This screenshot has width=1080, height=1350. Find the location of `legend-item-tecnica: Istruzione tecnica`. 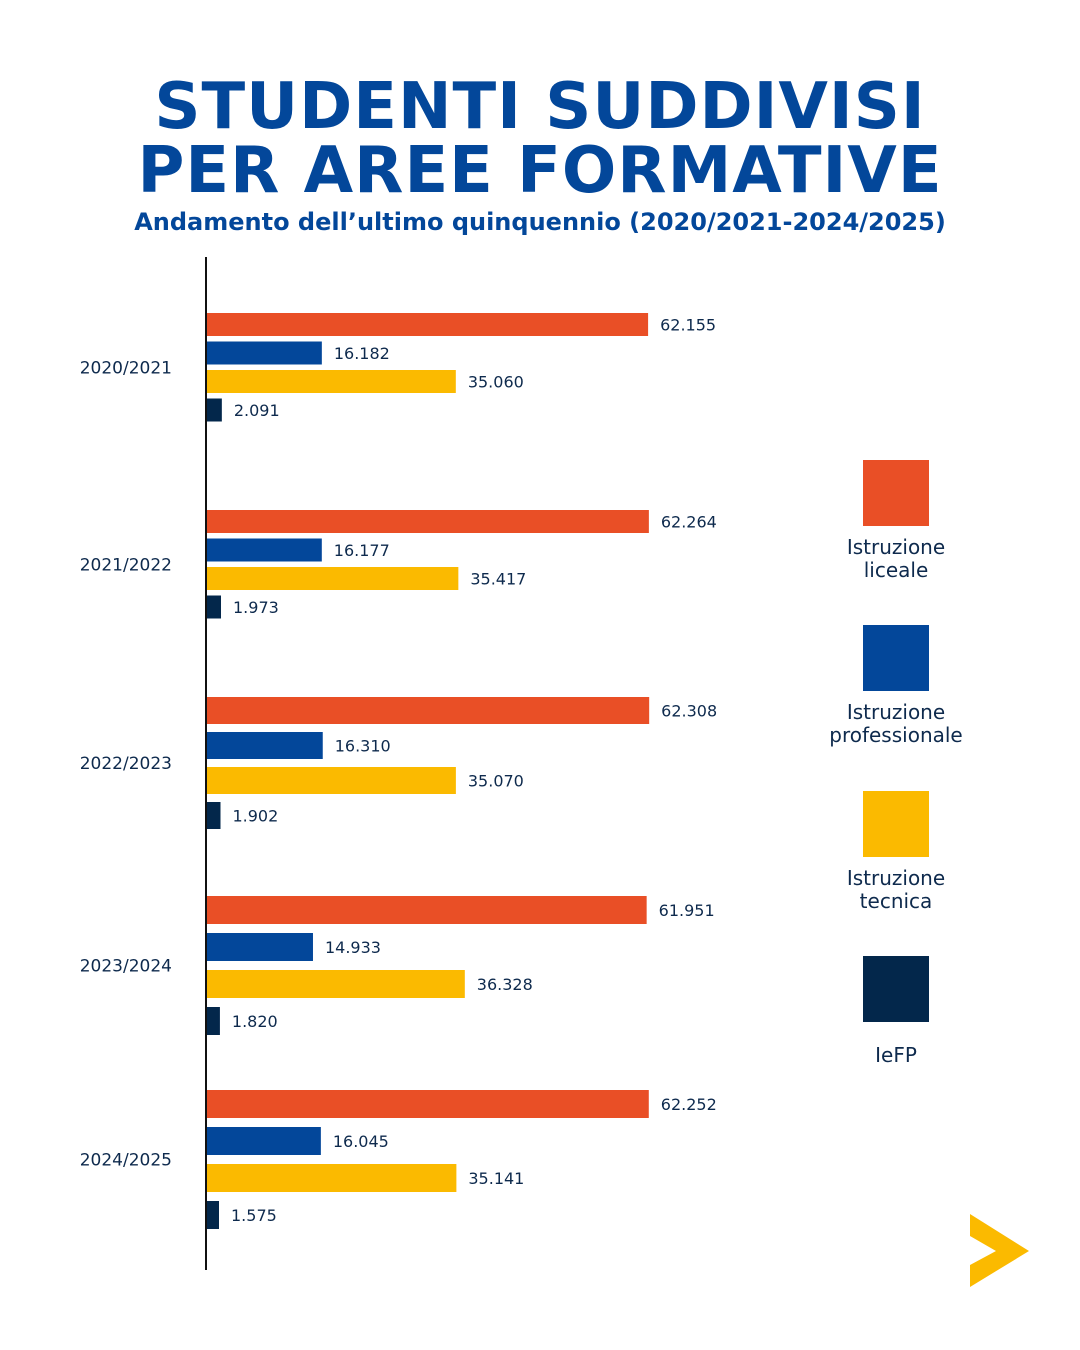

legend-item-tecnica: Istruzione tecnica is located at coordinates (896, 852).